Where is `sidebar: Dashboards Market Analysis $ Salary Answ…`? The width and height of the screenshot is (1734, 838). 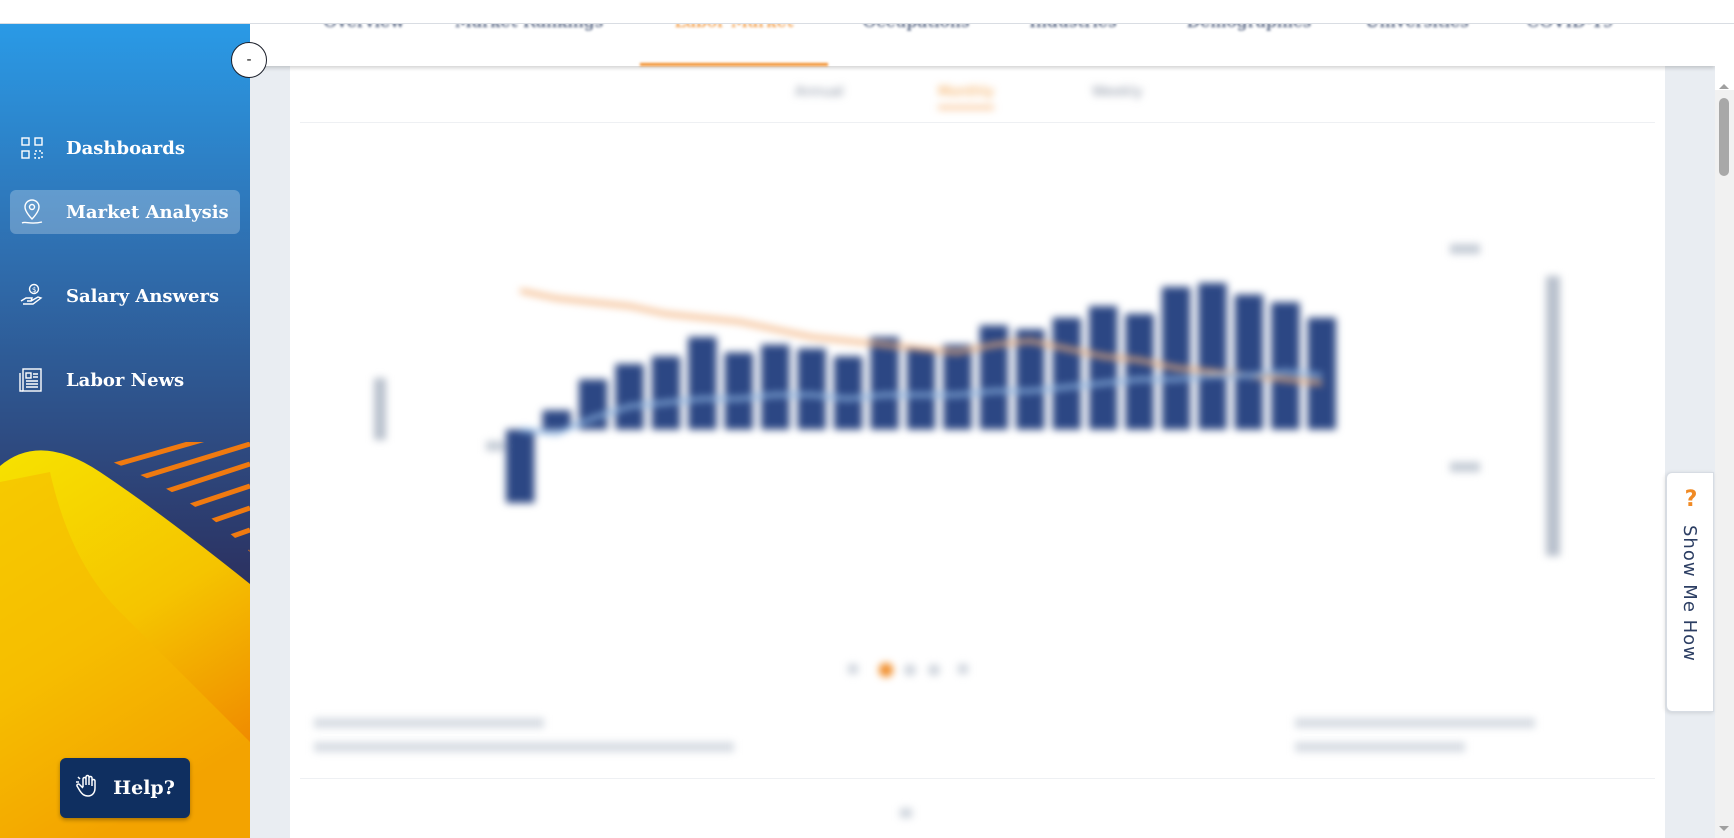 sidebar: Dashboards Market Analysis $ Salary Answ… is located at coordinates (125, 431).